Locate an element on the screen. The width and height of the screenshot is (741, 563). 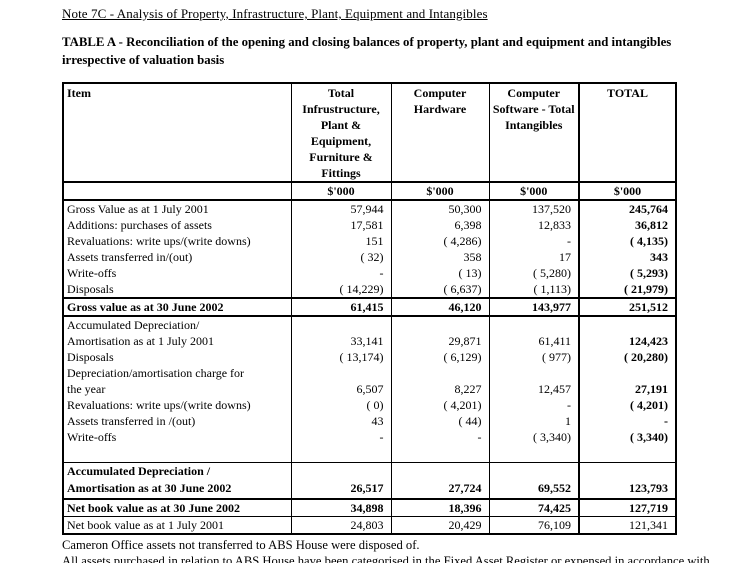
unit-cell is located at coordinates (177, 191).